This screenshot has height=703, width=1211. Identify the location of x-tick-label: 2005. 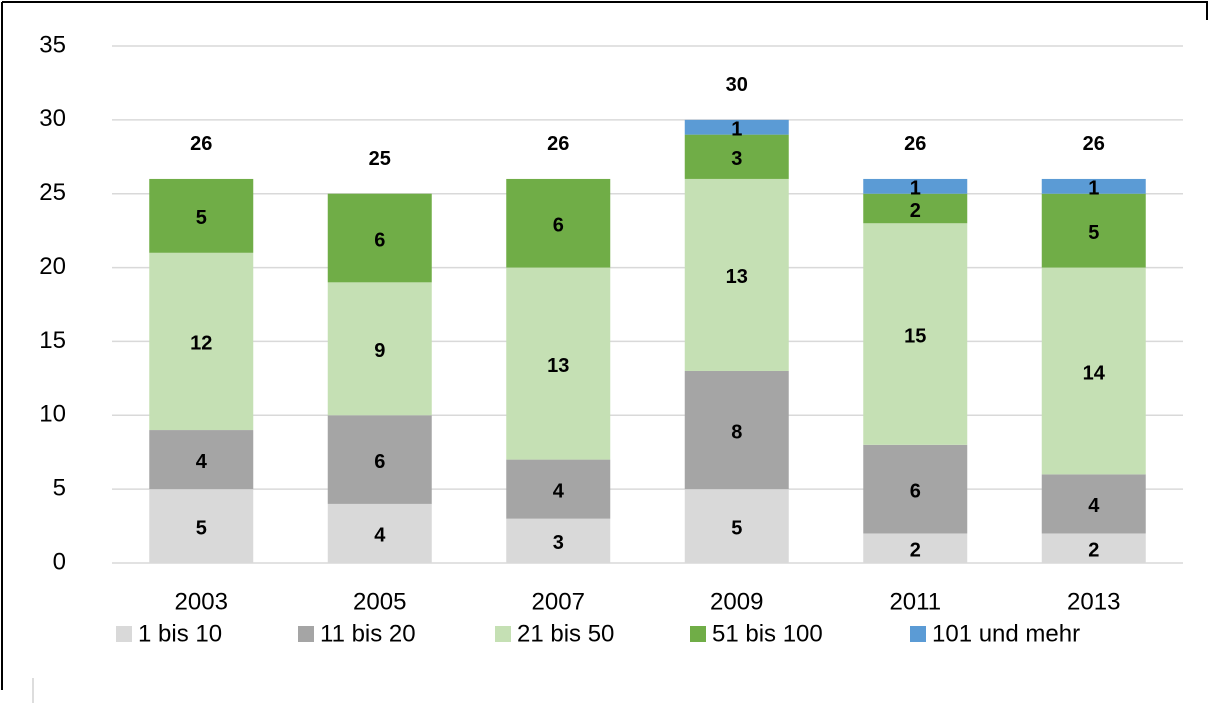
(379, 601).